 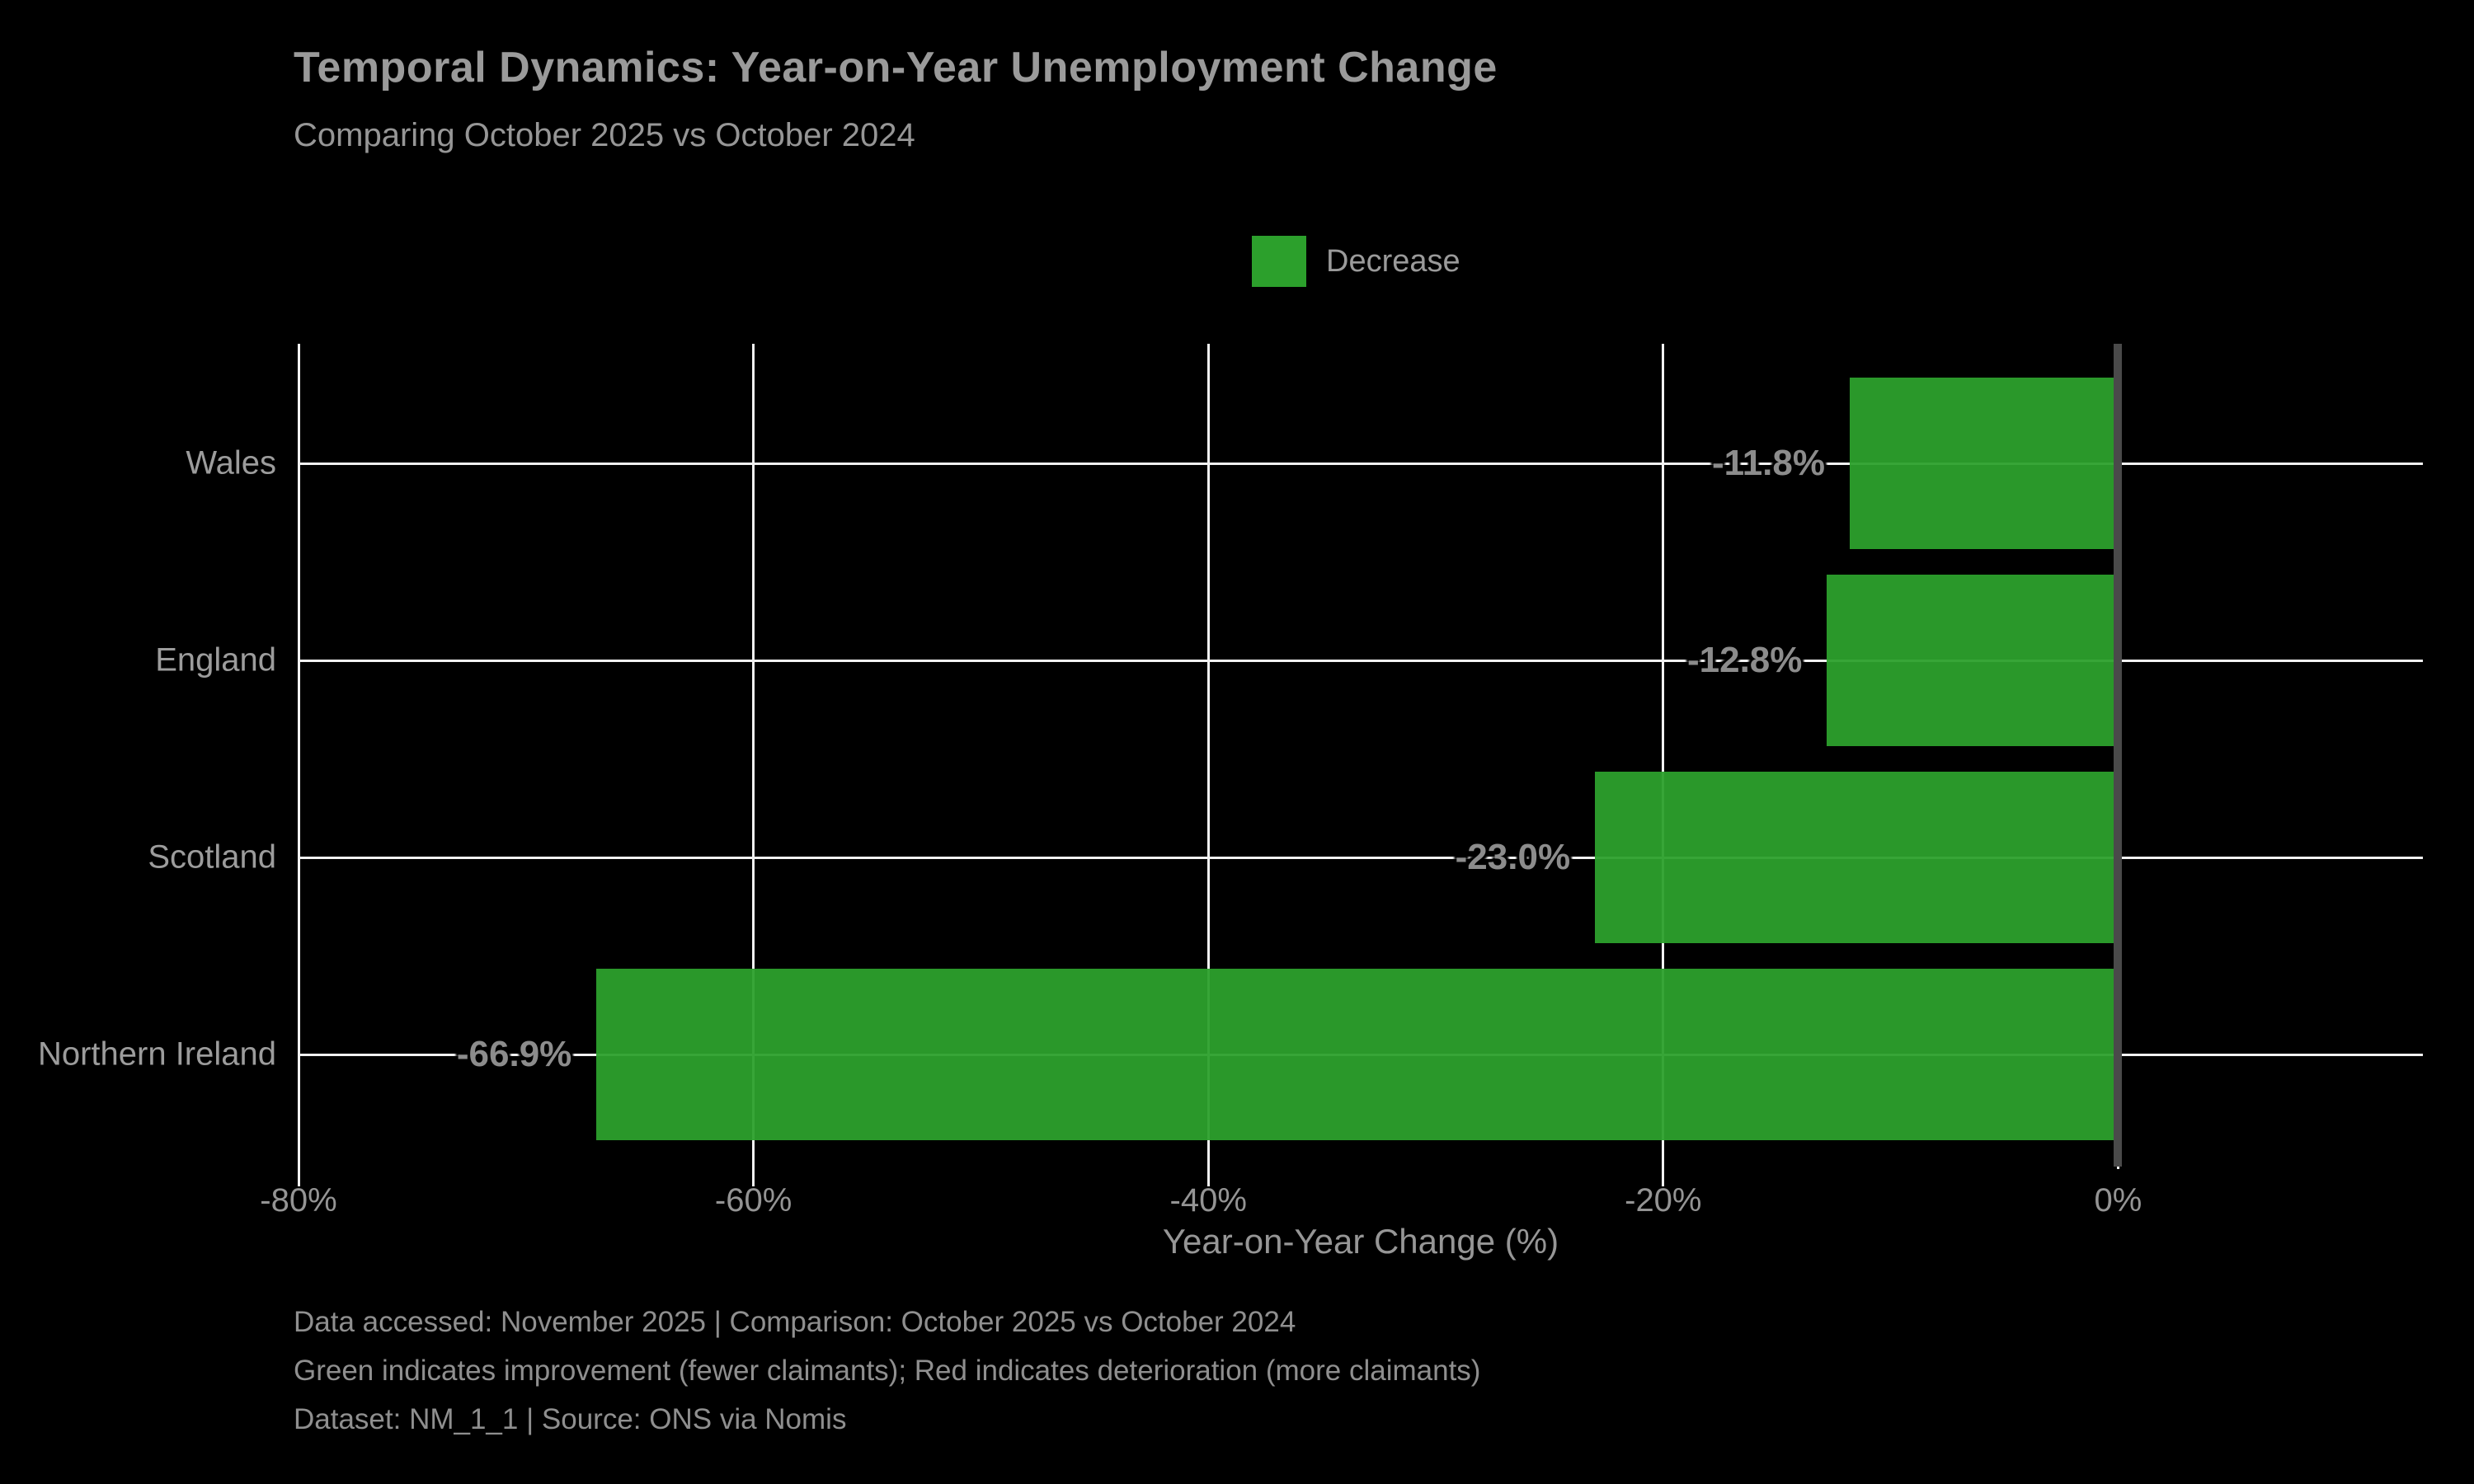 What do you see at coordinates (1393, 261) in the screenshot?
I see `legend-label: Decrease` at bounding box center [1393, 261].